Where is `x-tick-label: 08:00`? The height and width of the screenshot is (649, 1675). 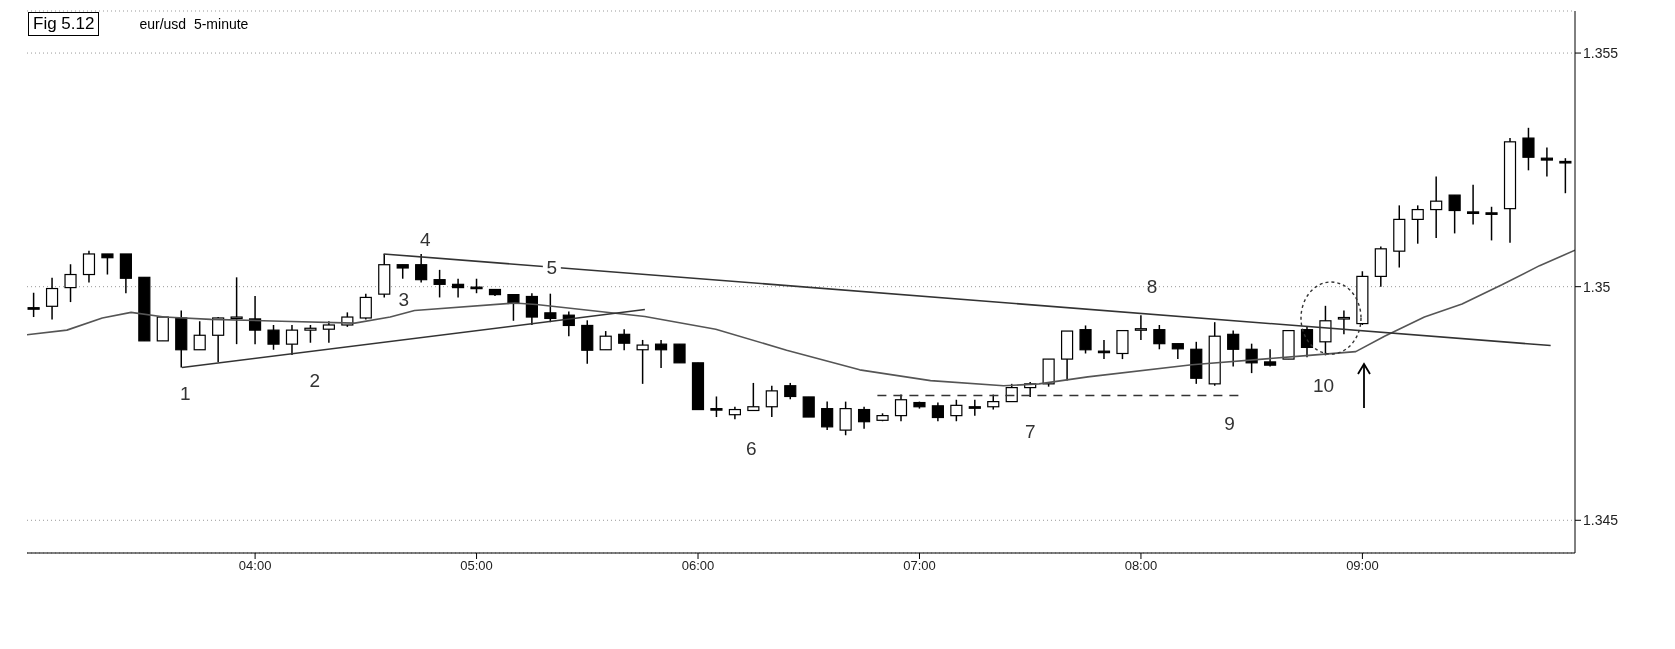
x-tick-label: 08:00 is located at coordinates (1141, 566).